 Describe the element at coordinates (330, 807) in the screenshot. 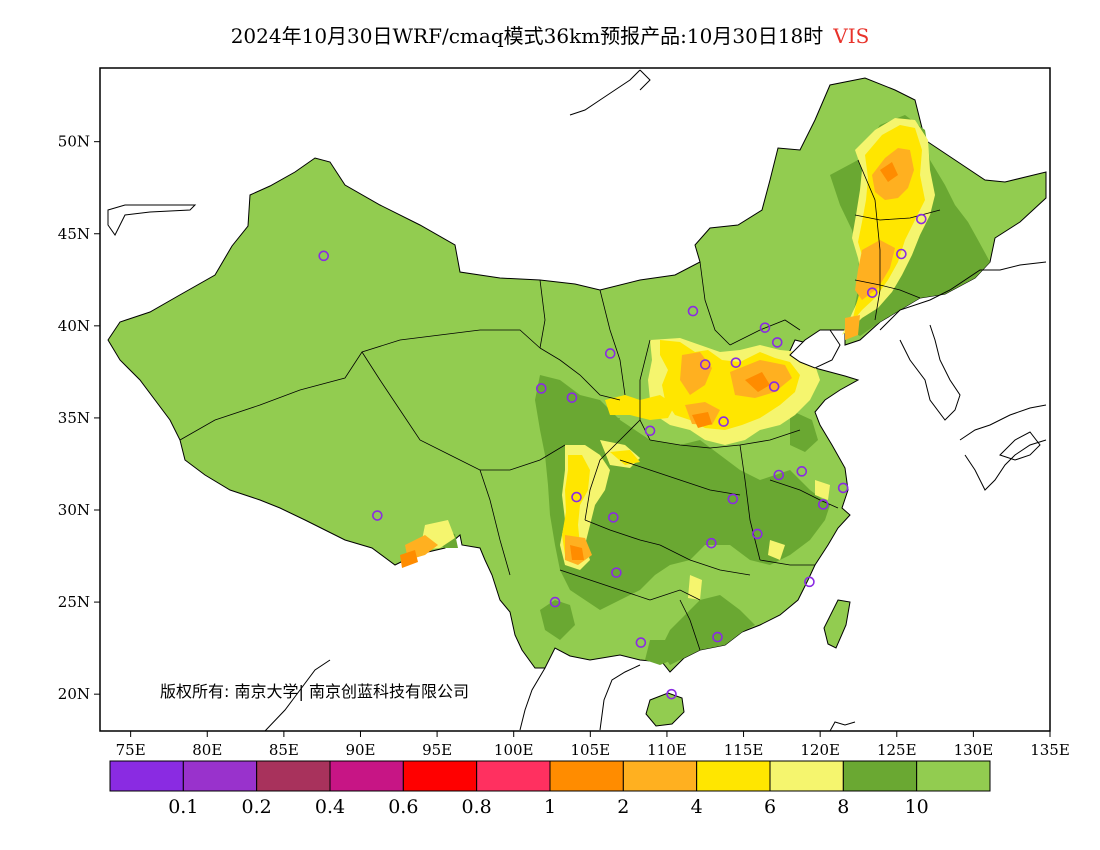

I see `colorbar-label: 0.4` at that location.